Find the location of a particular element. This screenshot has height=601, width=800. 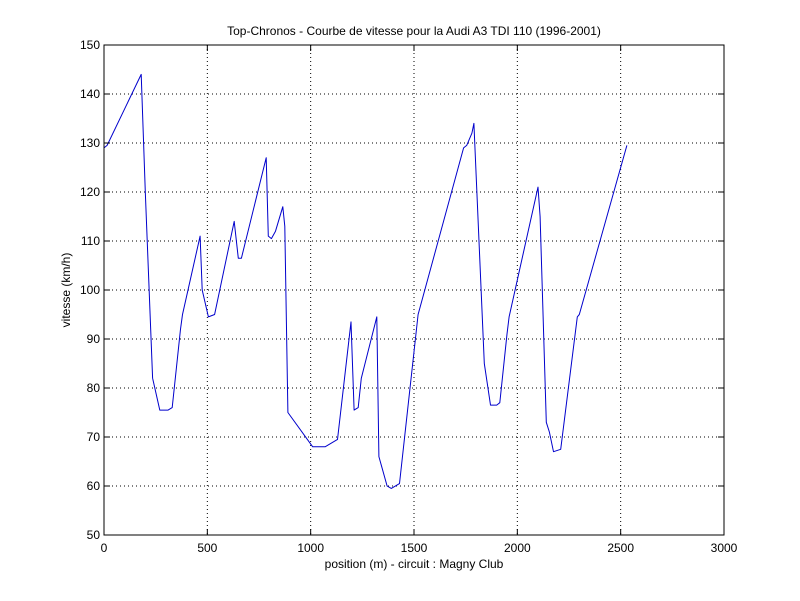

x-tick-label: 500 is located at coordinates (207, 548).